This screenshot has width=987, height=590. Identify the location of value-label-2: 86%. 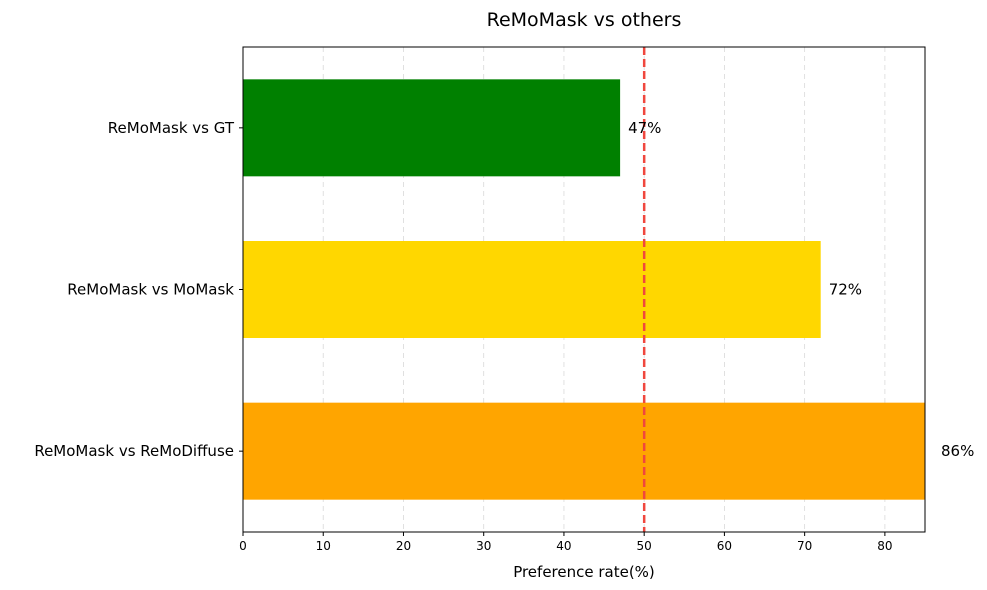
(957, 451).